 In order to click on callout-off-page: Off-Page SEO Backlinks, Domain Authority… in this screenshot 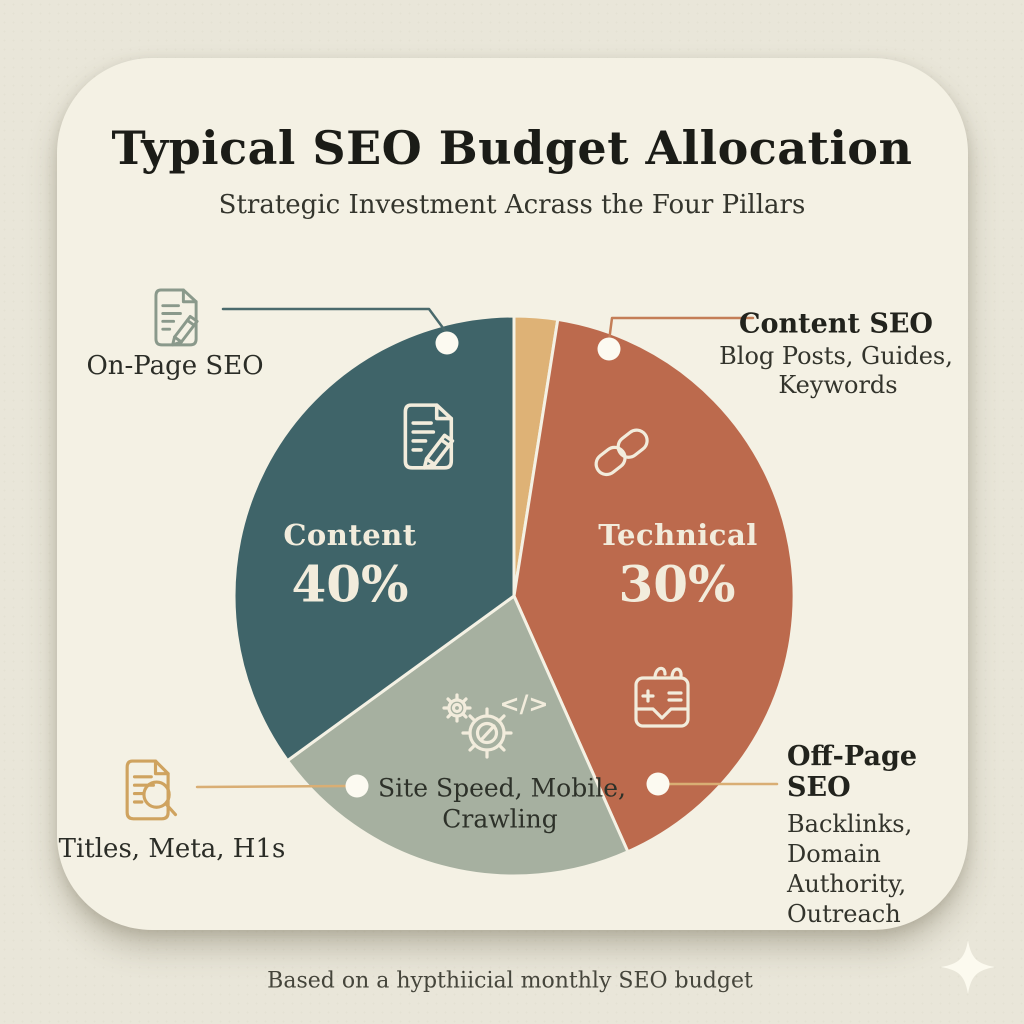, I will do `click(887, 835)`.